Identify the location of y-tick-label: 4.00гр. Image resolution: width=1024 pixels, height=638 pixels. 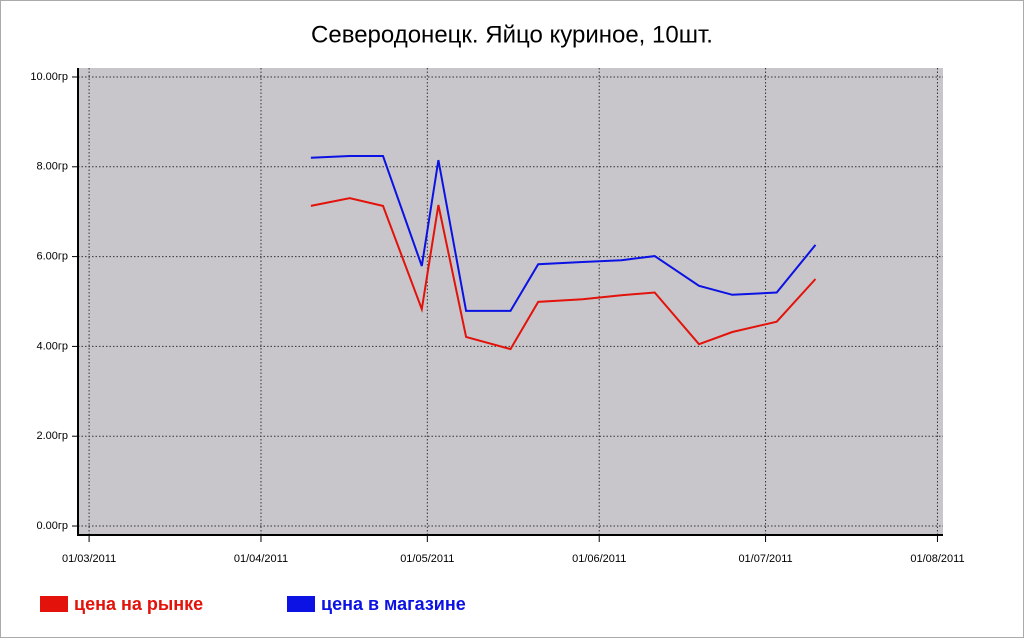
(52, 346).